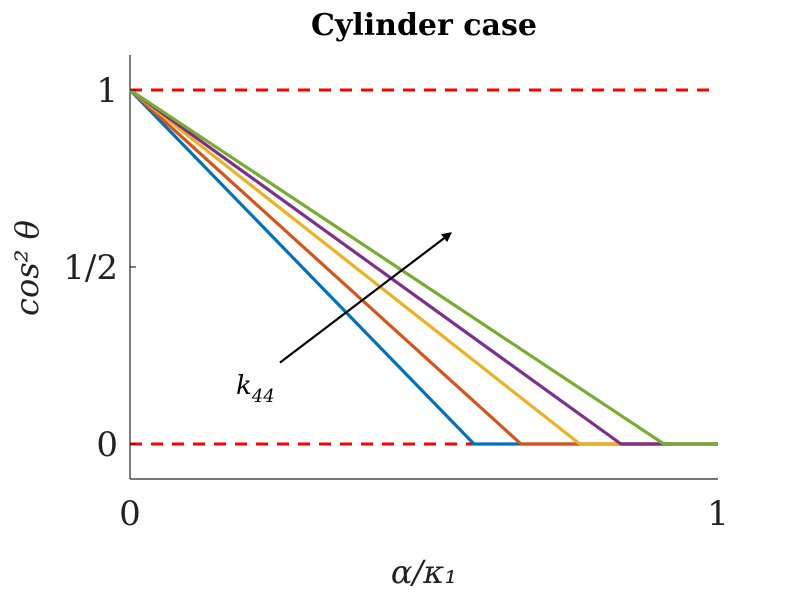  Describe the element at coordinates (424, 25) in the screenshot. I see `chart-title: Cylinder case` at that location.